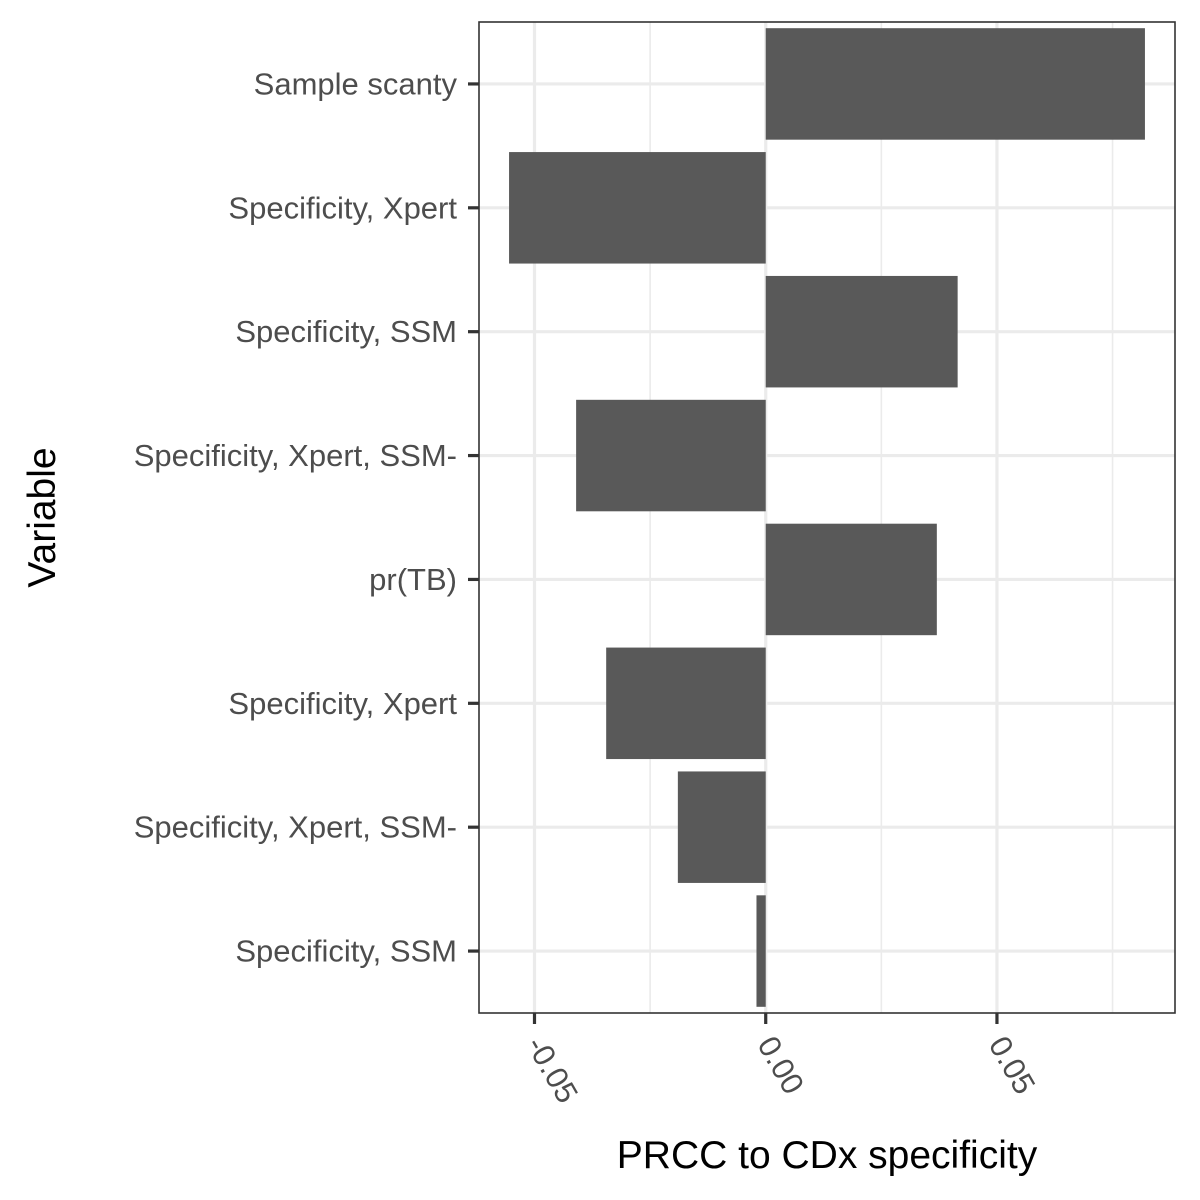  Describe the element at coordinates (552, 1069) in the screenshot. I see `x-tick-label: -0.05` at that location.